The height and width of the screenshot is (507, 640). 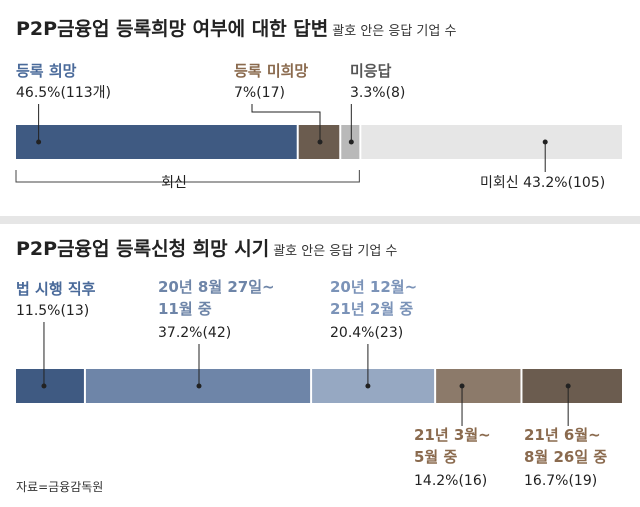 I want to click on bracket-replied, so click(x=187, y=176).